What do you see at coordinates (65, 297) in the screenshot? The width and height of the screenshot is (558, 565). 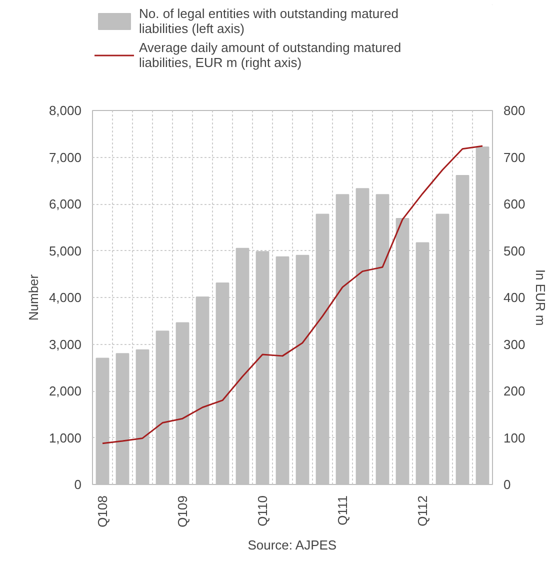 I see `y-tick-label: 4,000` at bounding box center [65, 297].